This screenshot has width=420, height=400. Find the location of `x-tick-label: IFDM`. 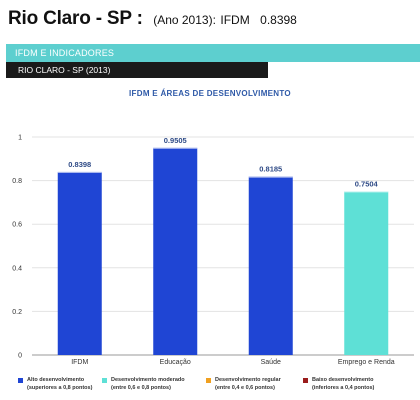

x-tick-label: IFDM is located at coordinates (79, 362).